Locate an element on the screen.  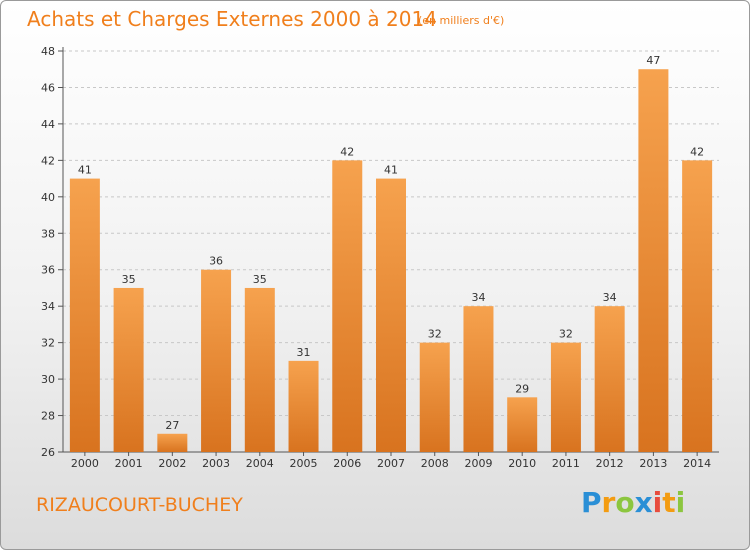
chart-title: Achats et Charges Externes 2000 à 2014 is located at coordinates (232, 19).